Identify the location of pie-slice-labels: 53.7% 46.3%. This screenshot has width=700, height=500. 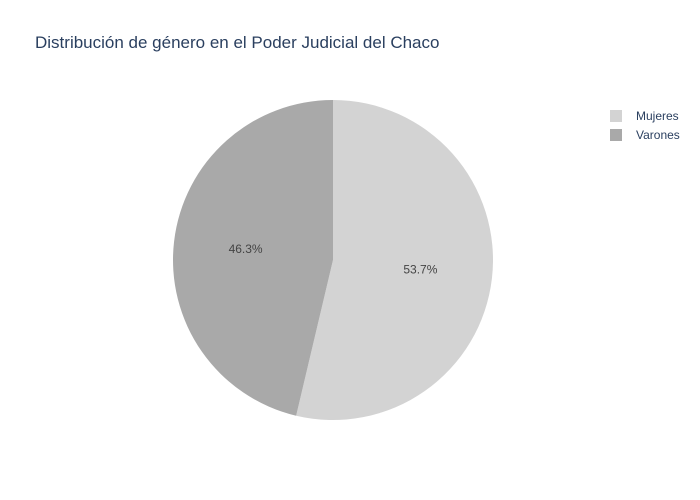
(333, 259).